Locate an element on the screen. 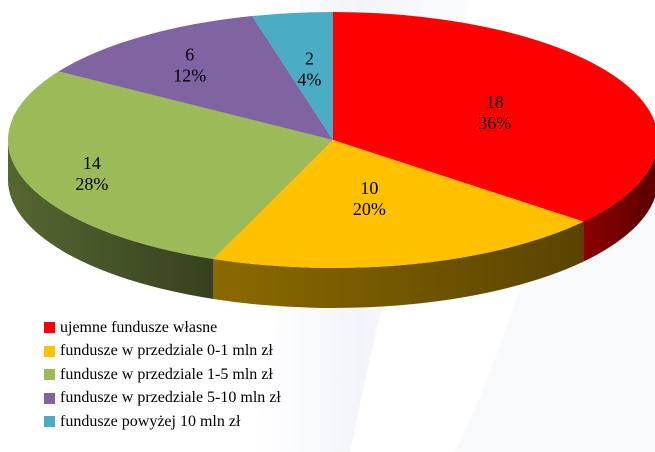 The height and width of the screenshot is (452, 655). legend-label: fundusze w przedziale 5-10 mln zł is located at coordinates (170, 398).